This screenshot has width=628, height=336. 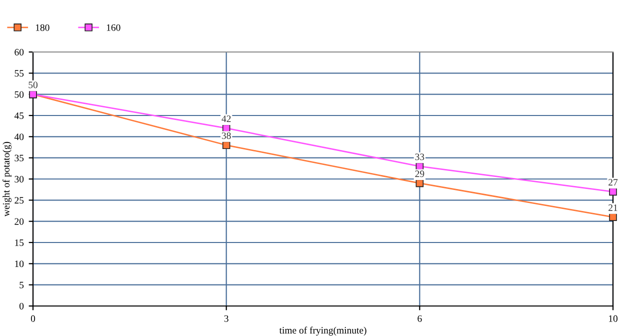 I want to click on x-axis-title: time of frying(minute), so click(x=322, y=331).